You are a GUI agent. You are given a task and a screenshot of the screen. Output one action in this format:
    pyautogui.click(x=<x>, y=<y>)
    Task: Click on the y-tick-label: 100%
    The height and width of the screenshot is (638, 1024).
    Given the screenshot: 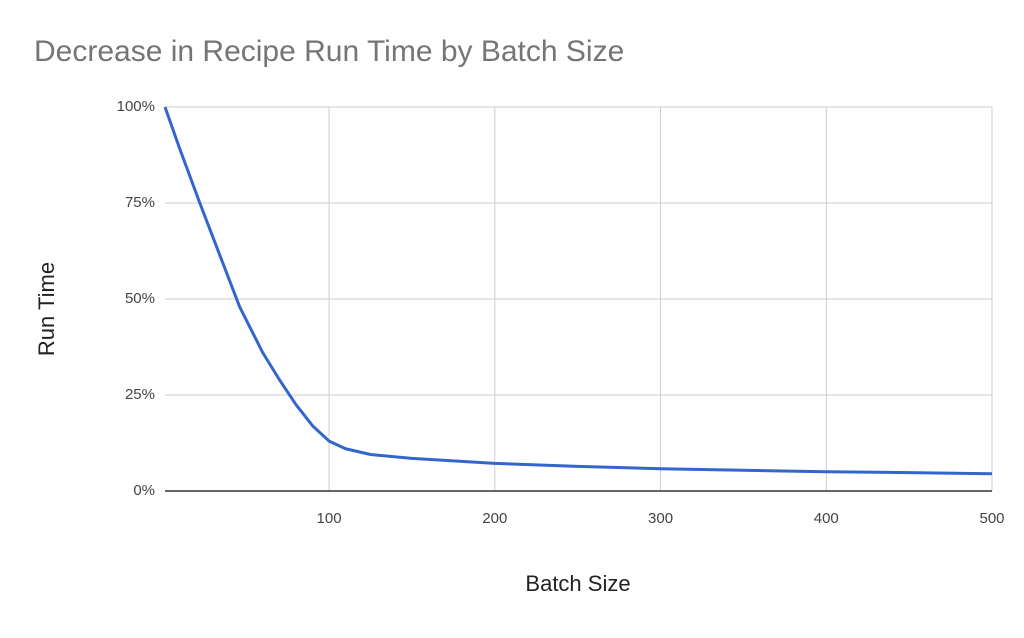 What is the action you would take?
    pyautogui.click(x=136, y=106)
    